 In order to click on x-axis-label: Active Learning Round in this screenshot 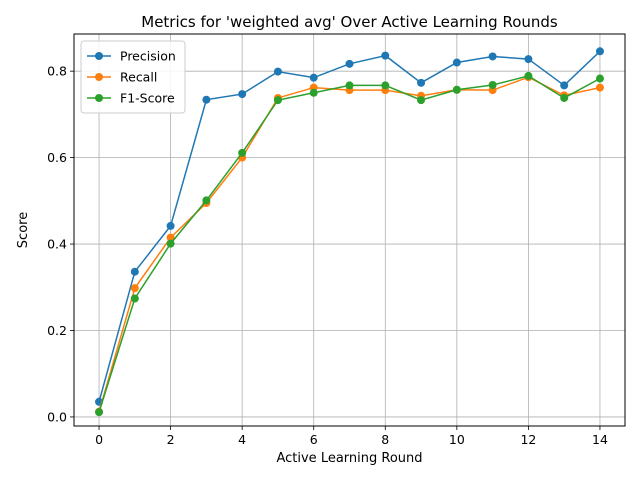, I will do `click(349, 458)`.